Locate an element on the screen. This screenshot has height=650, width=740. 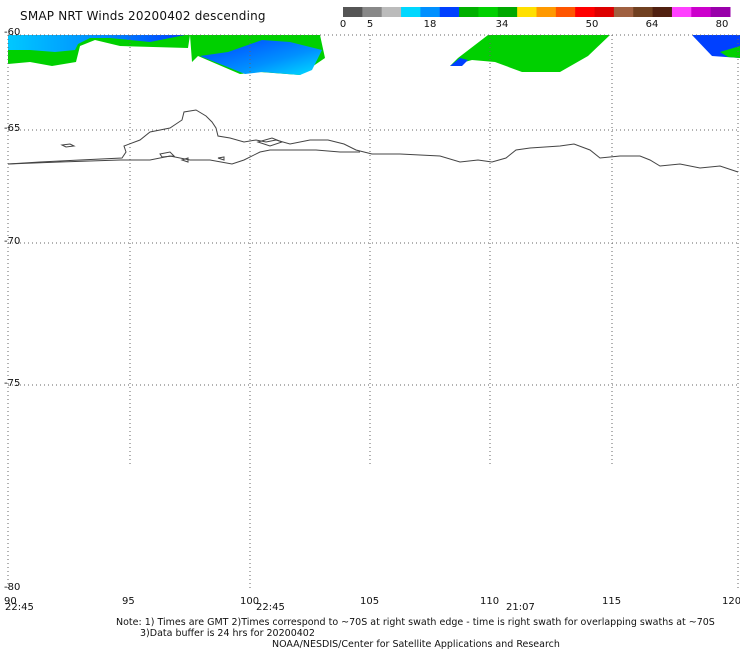
lon-label: 115 is located at coordinates (612, 601).